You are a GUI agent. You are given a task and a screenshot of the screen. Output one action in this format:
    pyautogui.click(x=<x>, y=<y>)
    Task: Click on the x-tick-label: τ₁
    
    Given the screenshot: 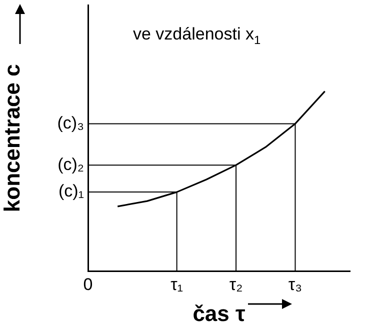 What is the action you would take?
    pyautogui.click(x=177, y=284)
    